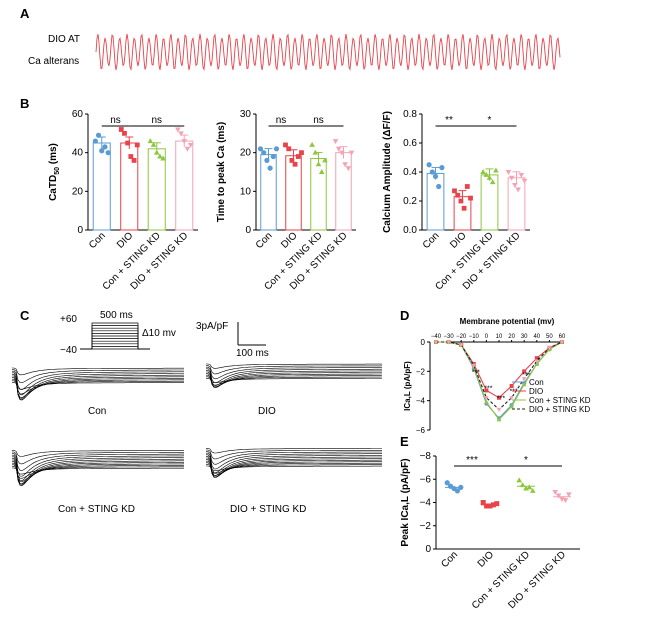 This screenshot has width=650, height=624. What do you see at coordinates (96, 509) in the screenshot?
I see `trace-label-con-sting-kd: Con + STING KD` at bounding box center [96, 509].